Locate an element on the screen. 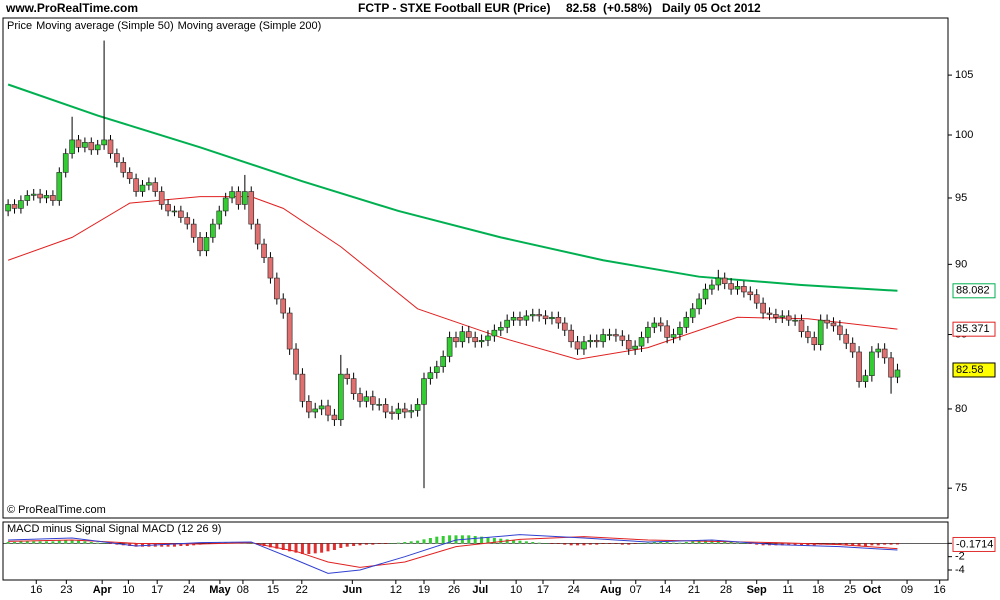 This screenshot has height=600, width=1000. y-tick-label: 80 is located at coordinates (961, 409).